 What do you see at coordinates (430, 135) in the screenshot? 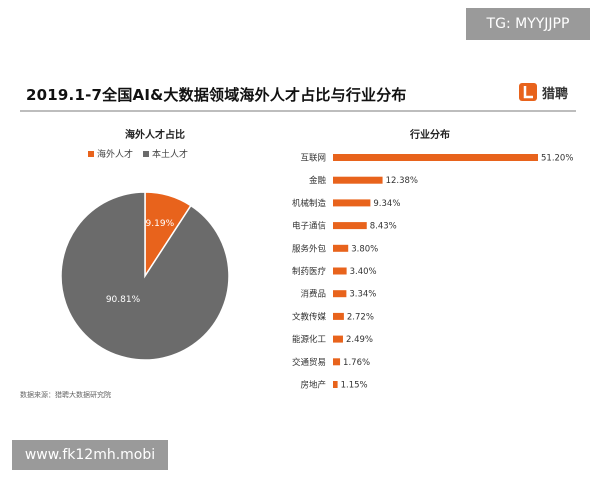
I see `bar-chart-title: 行业分布` at bounding box center [430, 135].